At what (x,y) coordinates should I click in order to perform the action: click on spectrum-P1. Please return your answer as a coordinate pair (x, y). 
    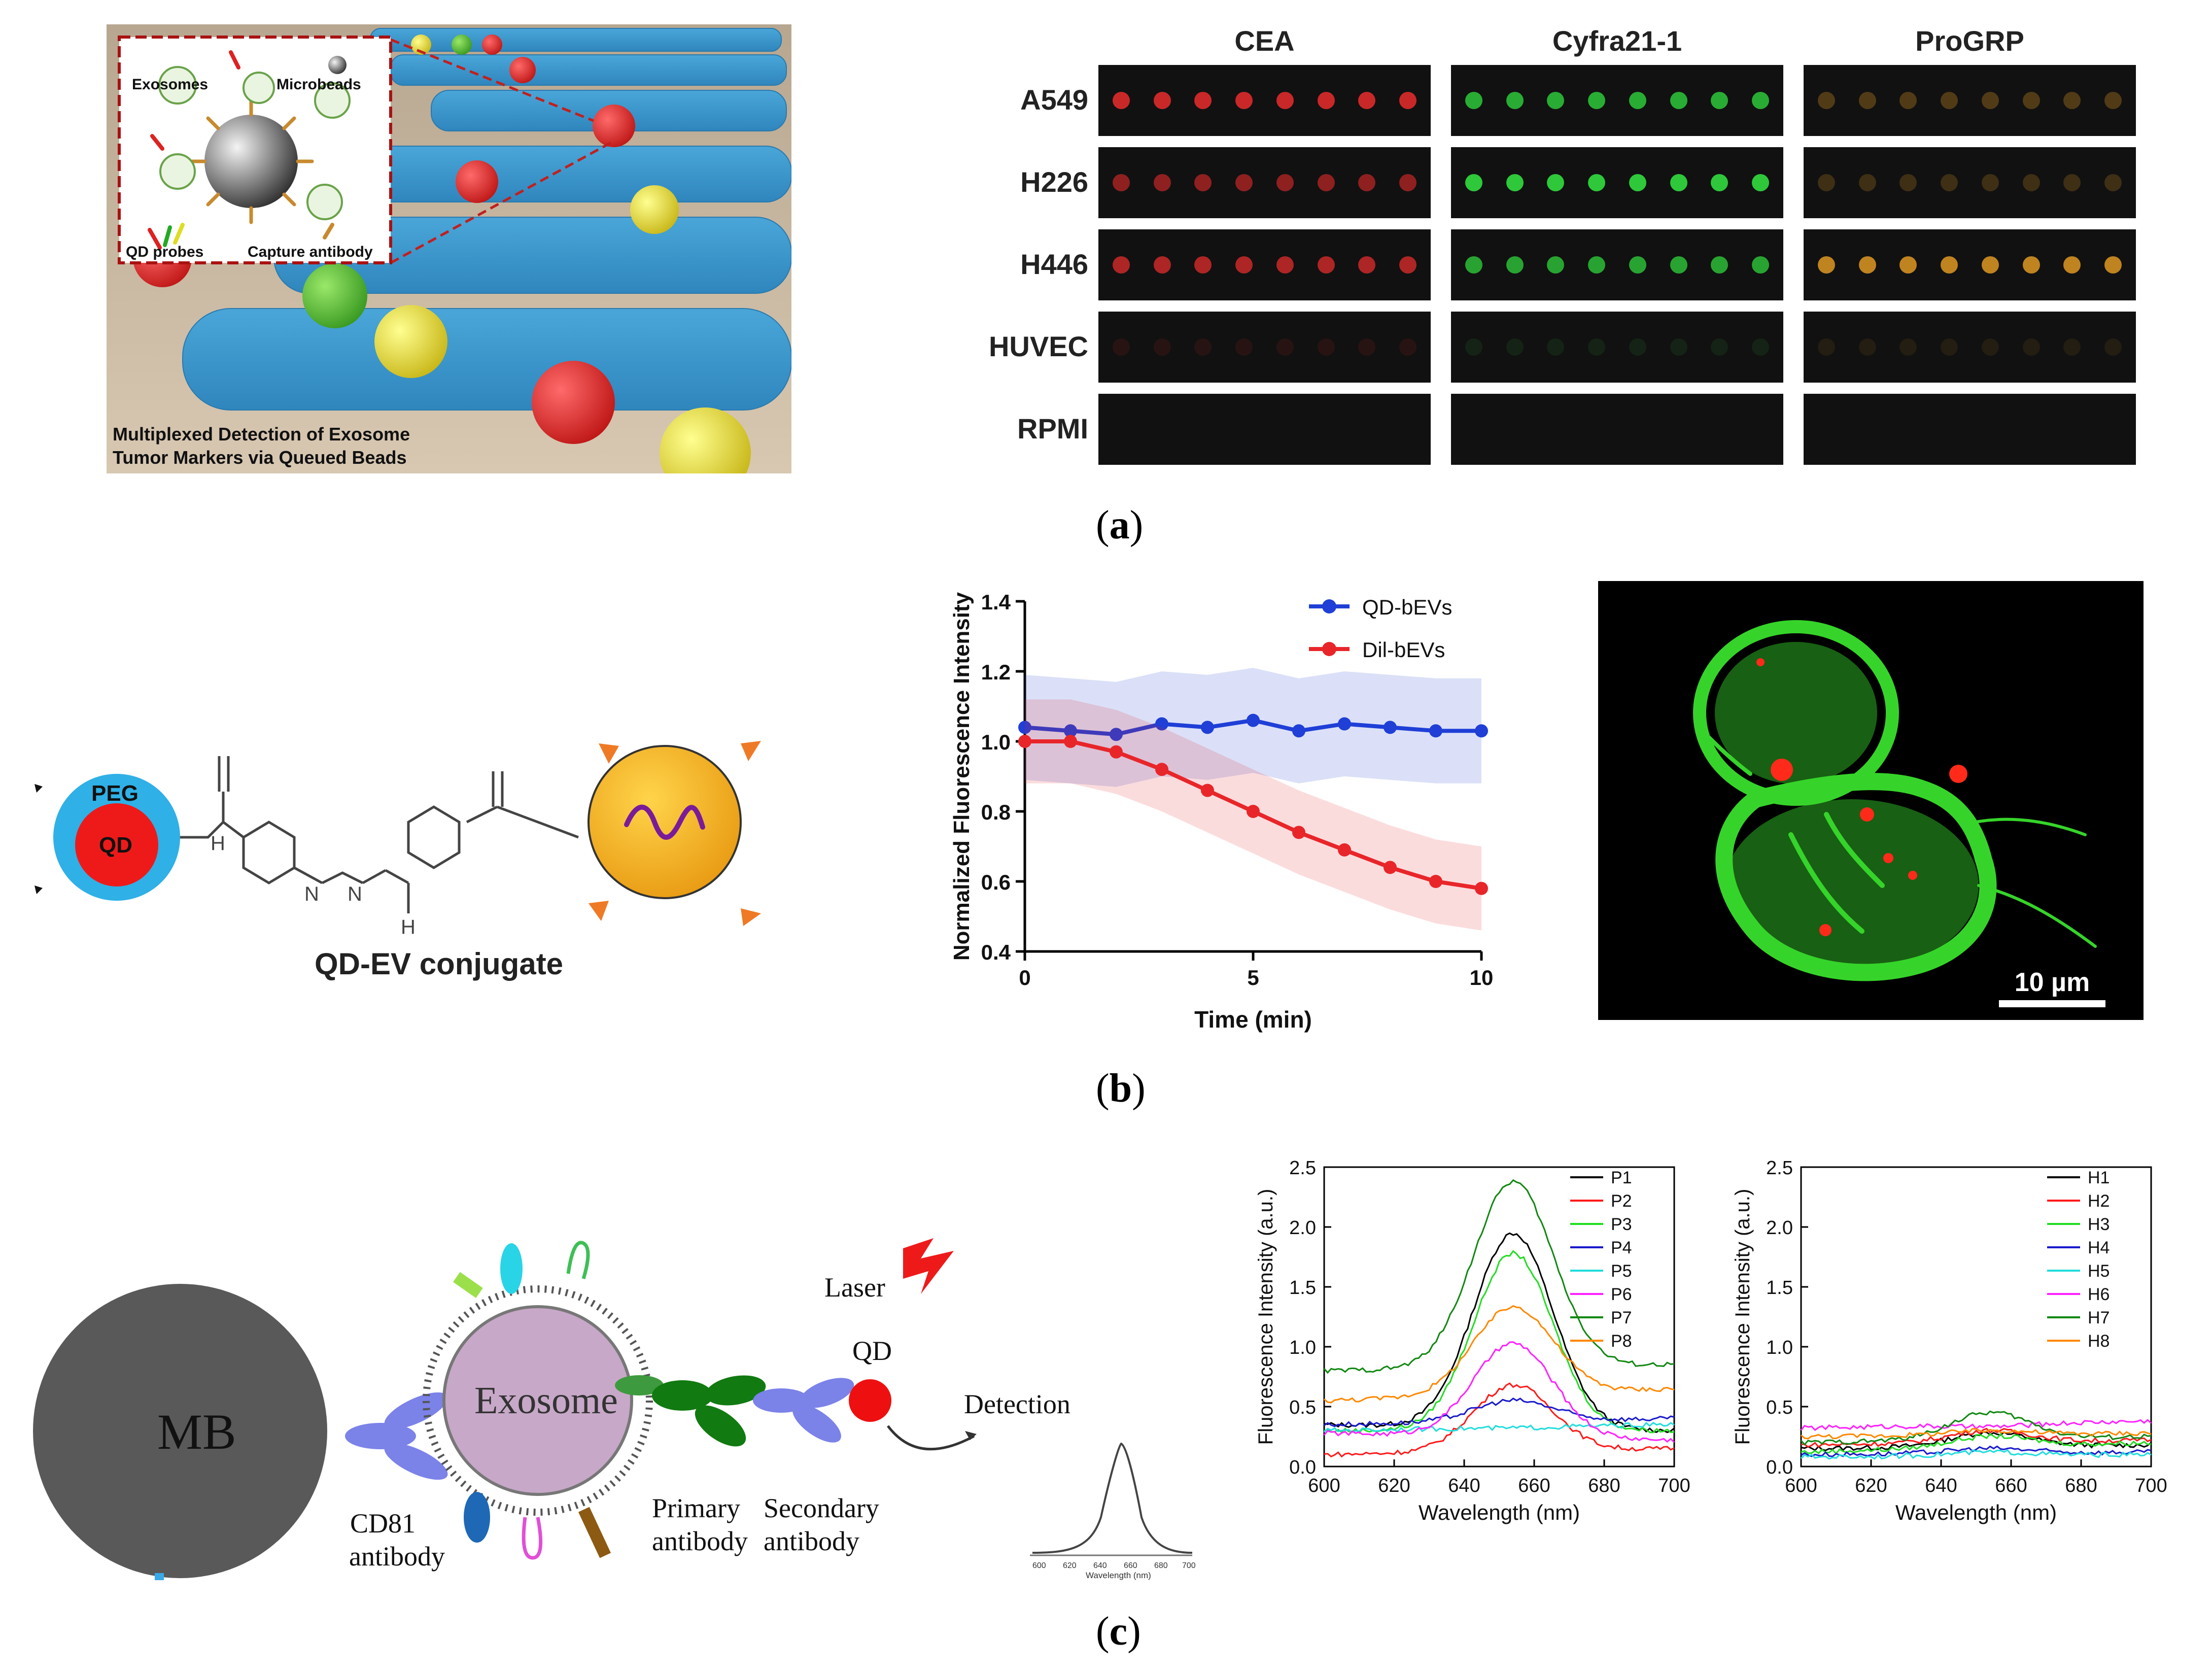
    Looking at the image, I should click on (1499, 1333).